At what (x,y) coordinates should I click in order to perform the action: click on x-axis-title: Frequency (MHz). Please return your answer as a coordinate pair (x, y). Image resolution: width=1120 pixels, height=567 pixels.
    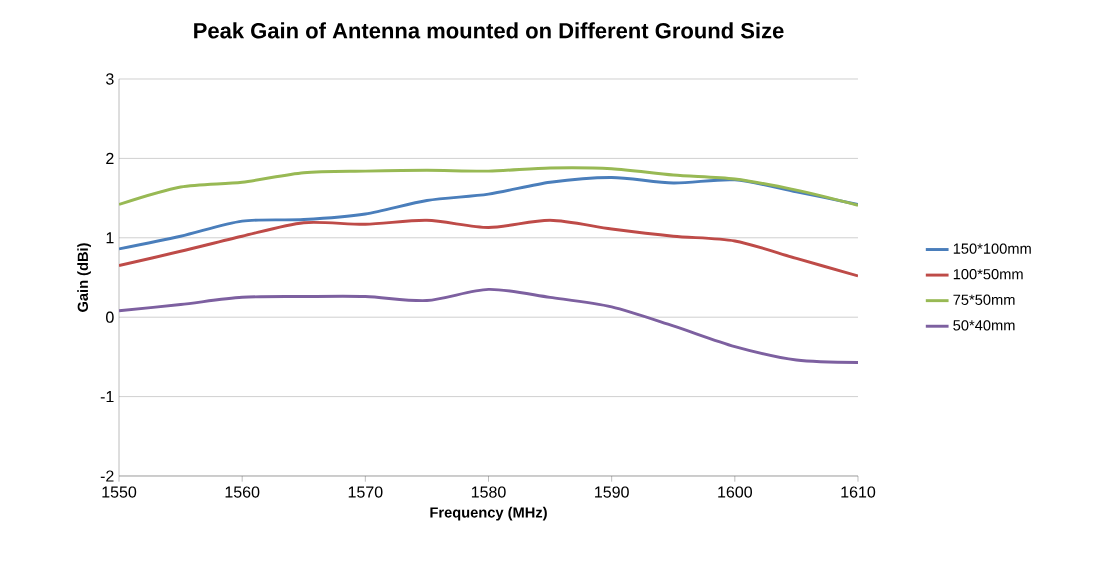
    Looking at the image, I should click on (488, 513).